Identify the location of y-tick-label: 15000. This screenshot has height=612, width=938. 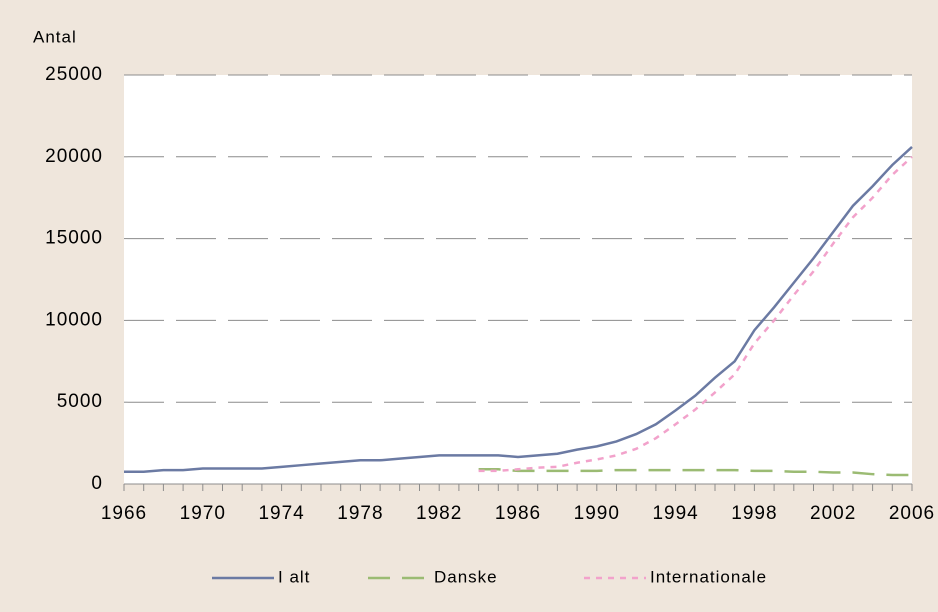
(74, 238).